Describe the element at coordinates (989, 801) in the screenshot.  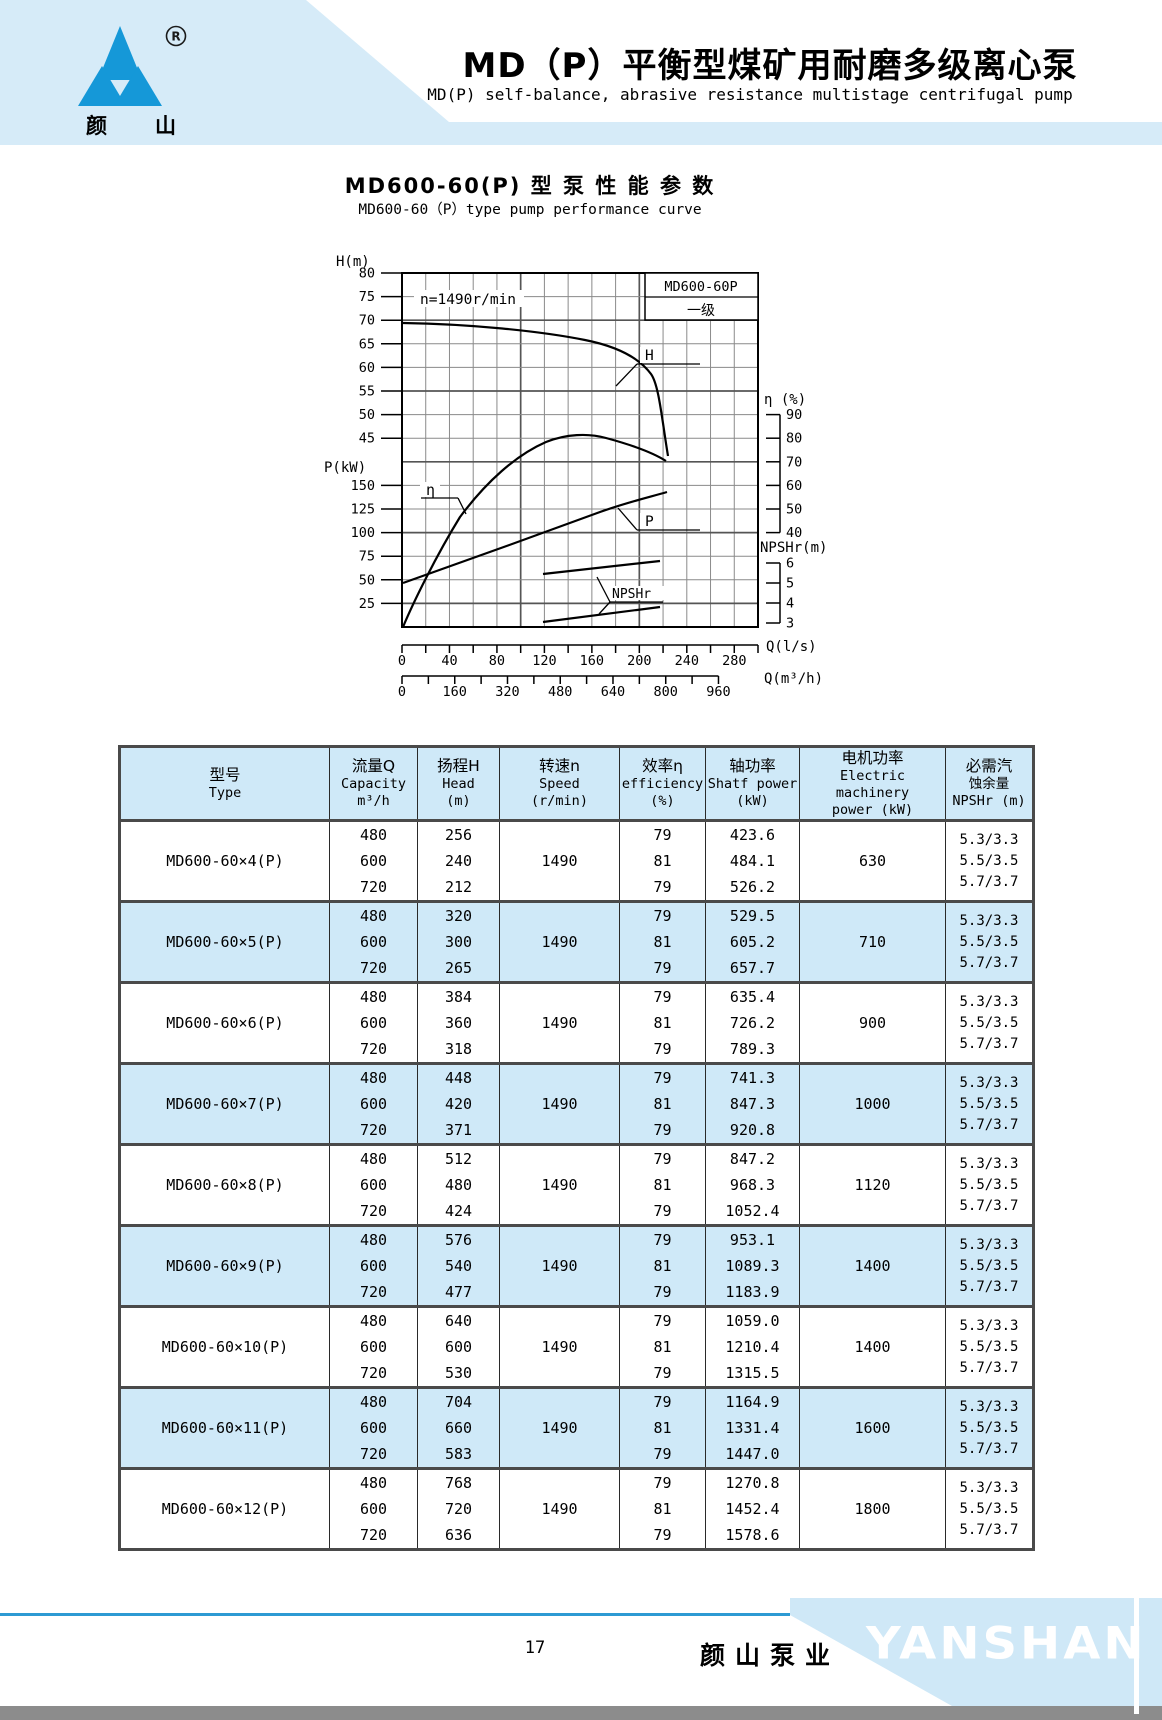
I see `column-header-line: NPSHr (m)` at that location.